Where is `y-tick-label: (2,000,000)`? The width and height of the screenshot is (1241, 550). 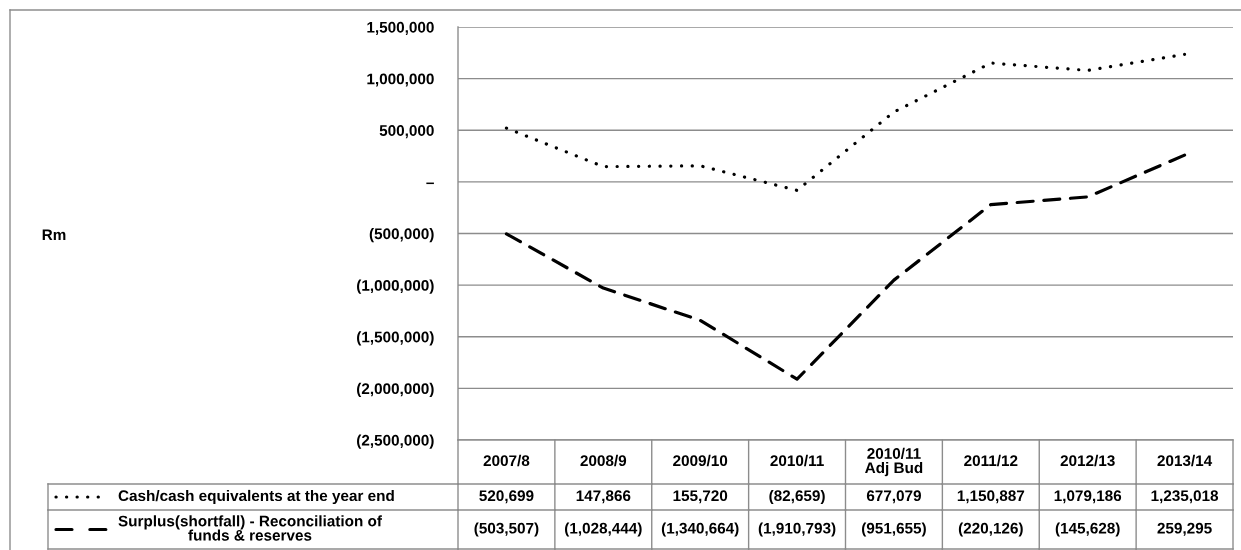 y-tick-label: (2,000,000) is located at coordinates (395, 390).